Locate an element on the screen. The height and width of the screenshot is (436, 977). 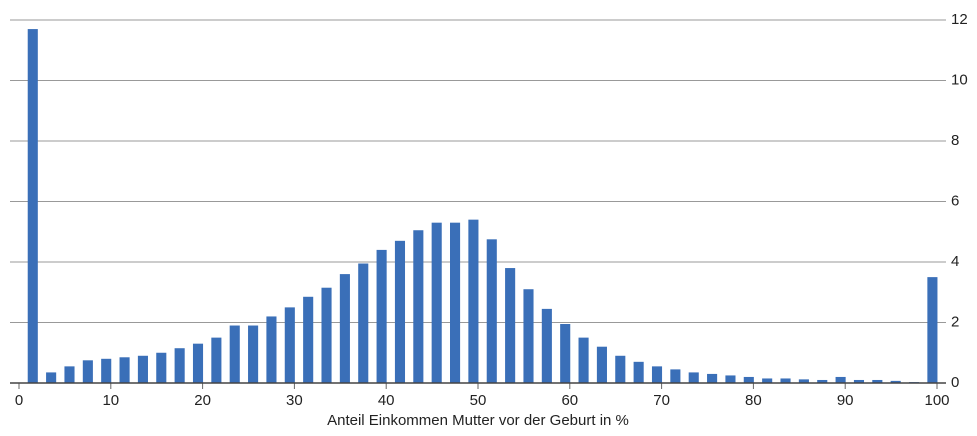
x-tick-label: 90 is located at coordinates (845, 400).